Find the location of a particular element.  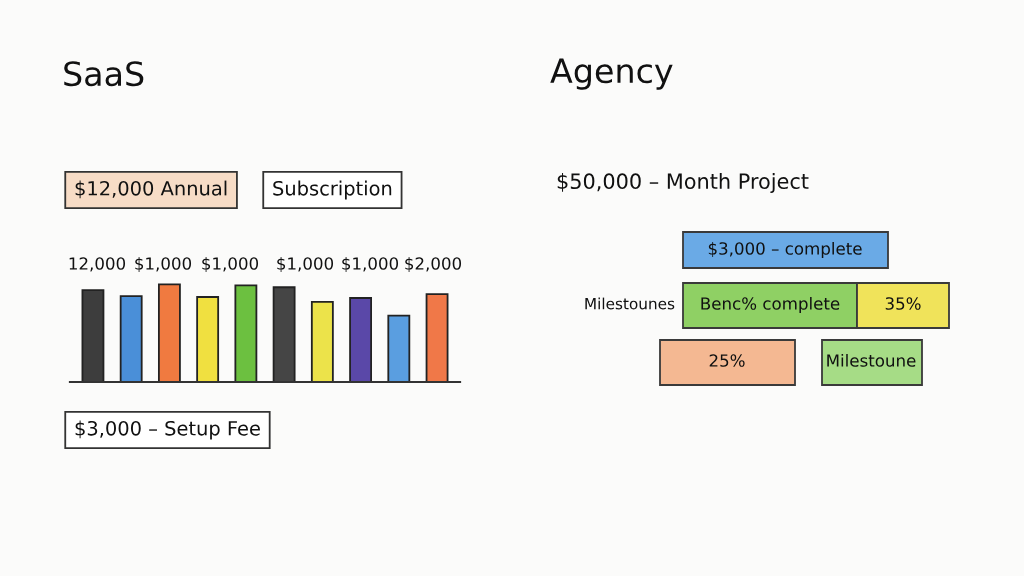

text: Agency is located at coordinates (611, 74).